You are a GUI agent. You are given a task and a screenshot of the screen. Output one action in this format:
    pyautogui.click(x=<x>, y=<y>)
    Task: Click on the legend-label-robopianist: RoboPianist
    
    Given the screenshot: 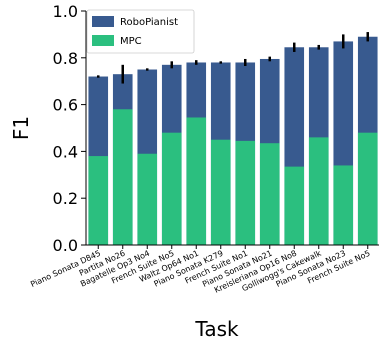 What is the action you would take?
    pyautogui.click(x=149, y=22)
    